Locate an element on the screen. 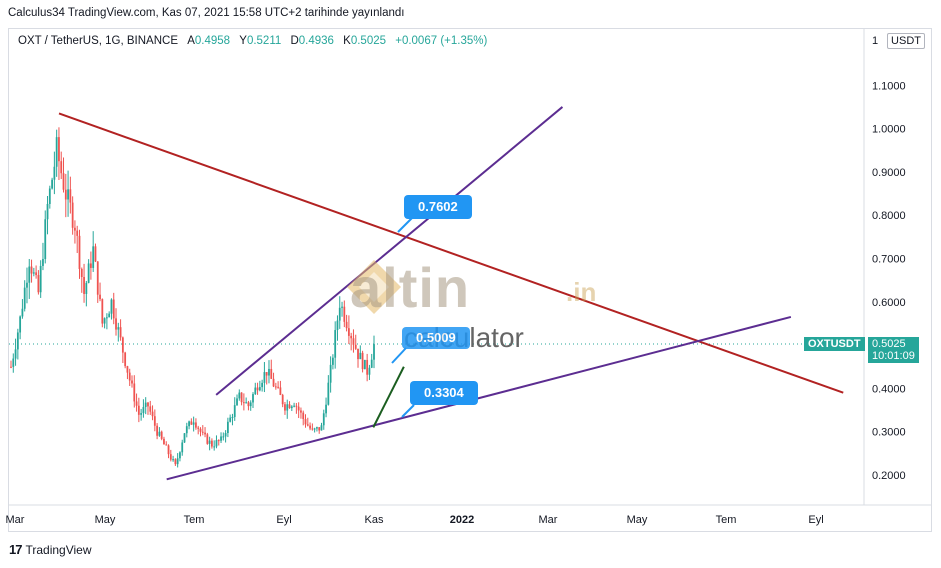 This screenshot has height=568, width=941. x-tick-label: Tem is located at coordinates (194, 520).